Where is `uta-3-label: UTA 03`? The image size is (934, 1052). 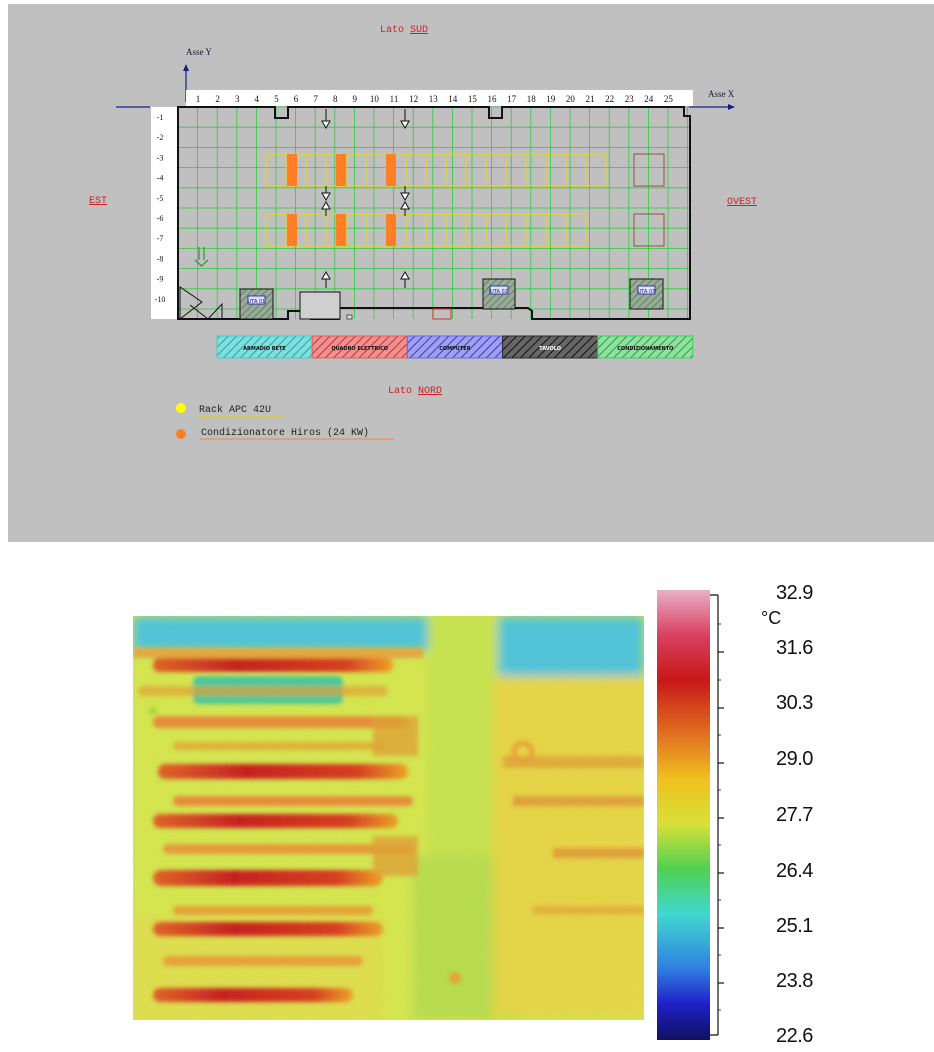
uta-3-label: UTA 03 is located at coordinates (647, 292).